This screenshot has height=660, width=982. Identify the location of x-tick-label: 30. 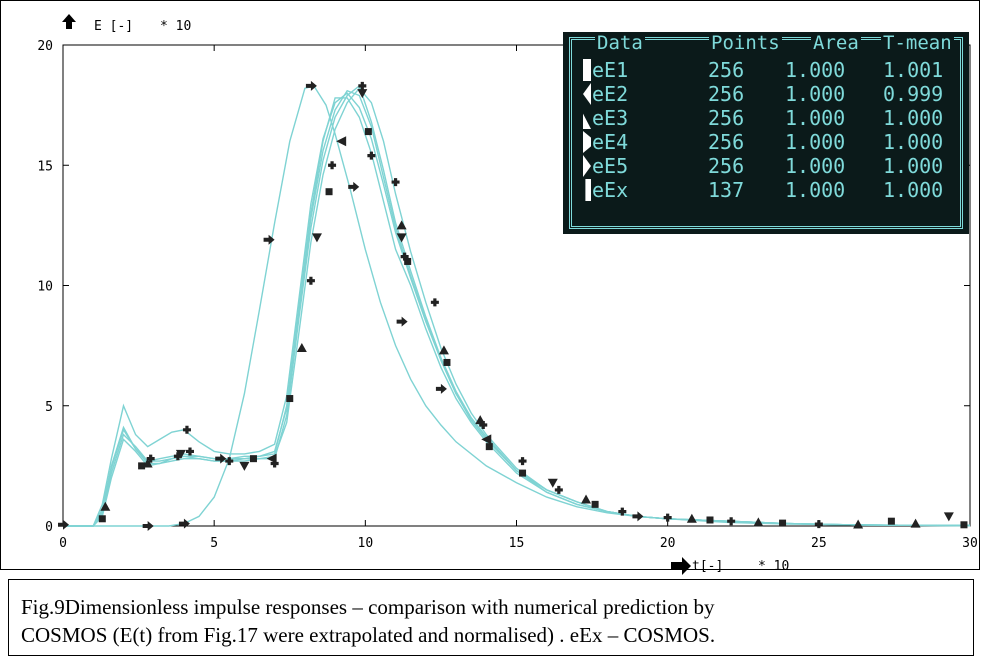
(970, 543).